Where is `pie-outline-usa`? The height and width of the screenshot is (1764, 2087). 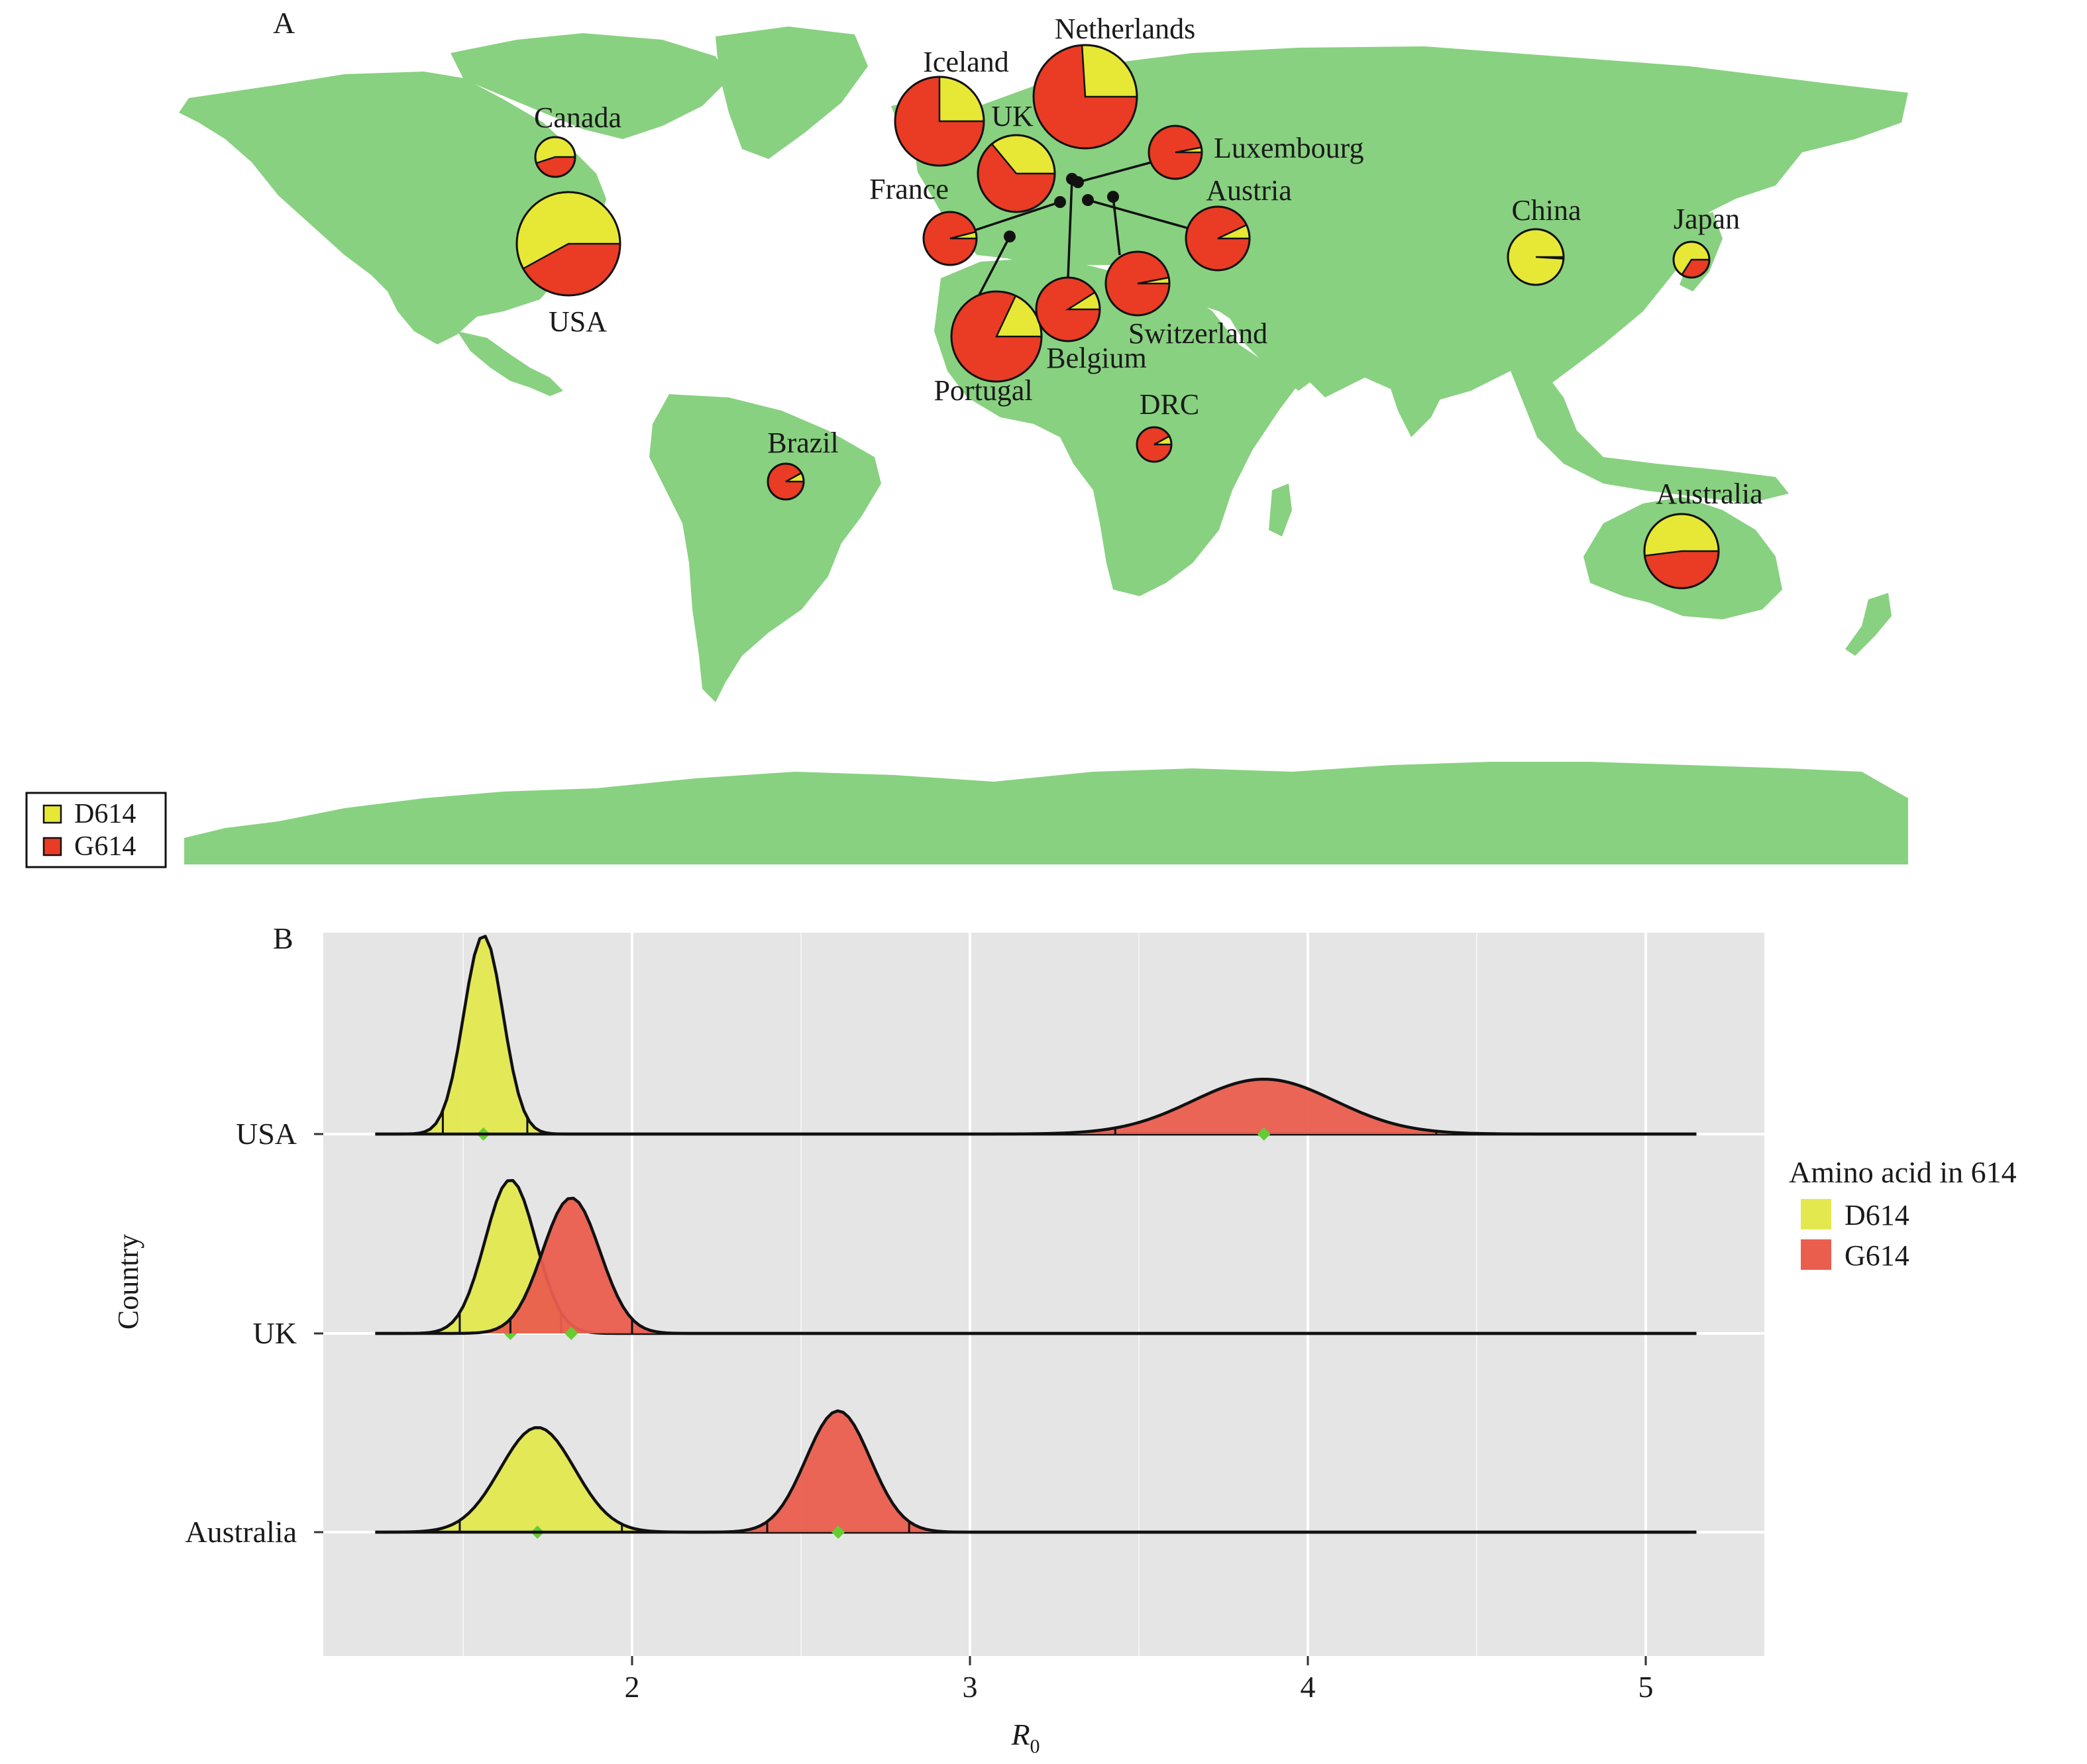 pie-outline-usa is located at coordinates (568, 244).